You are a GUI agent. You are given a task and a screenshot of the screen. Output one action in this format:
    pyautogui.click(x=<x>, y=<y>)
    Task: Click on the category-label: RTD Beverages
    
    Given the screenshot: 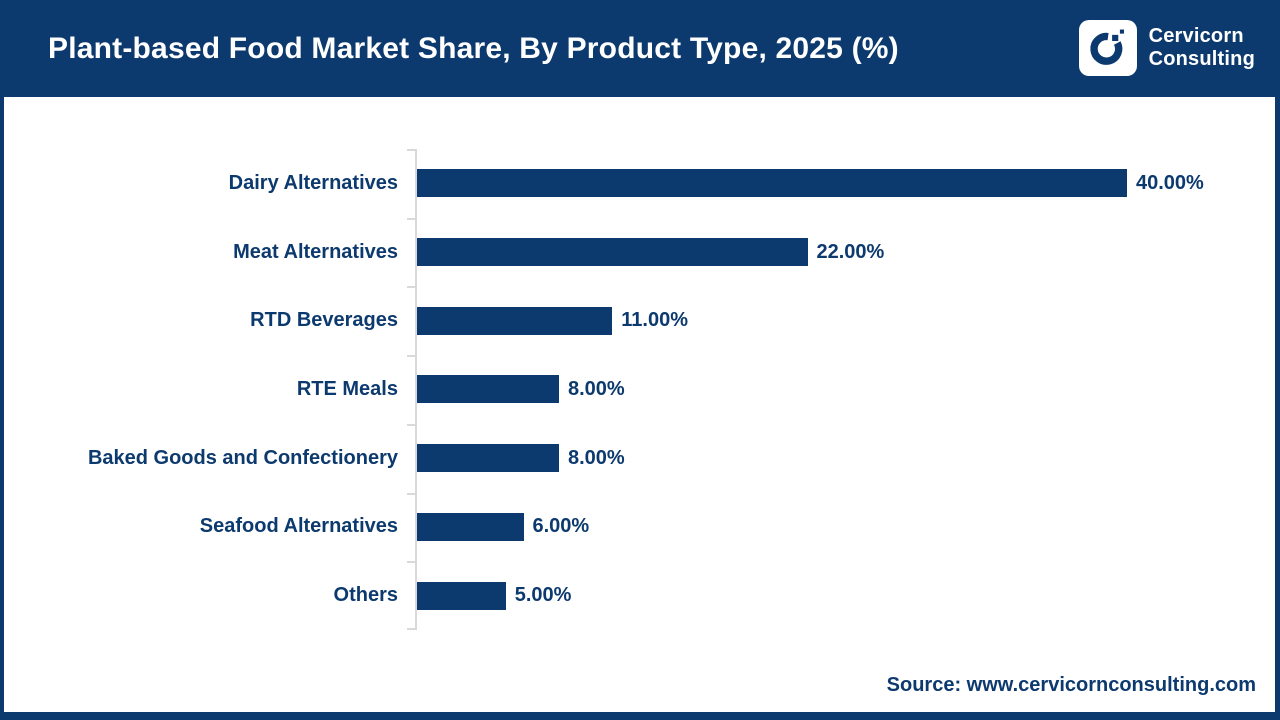 What is the action you would take?
    pyautogui.click(x=324, y=320)
    